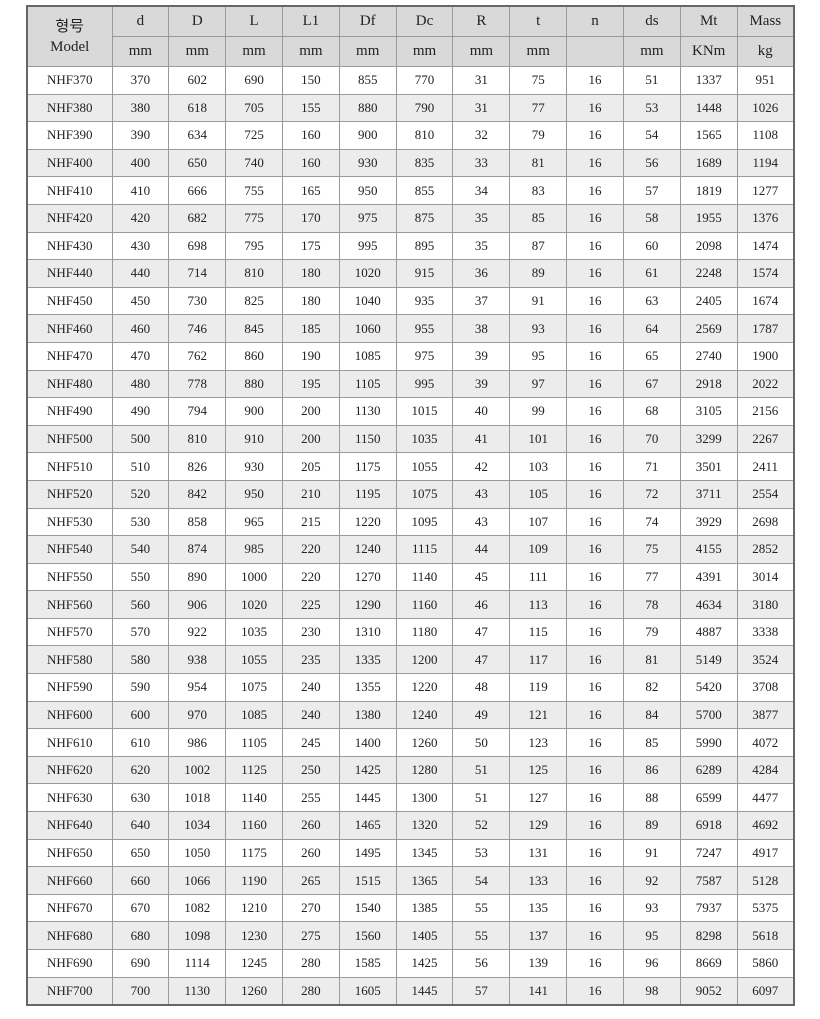  I want to click on value-cell: 72, so click(651, 494).